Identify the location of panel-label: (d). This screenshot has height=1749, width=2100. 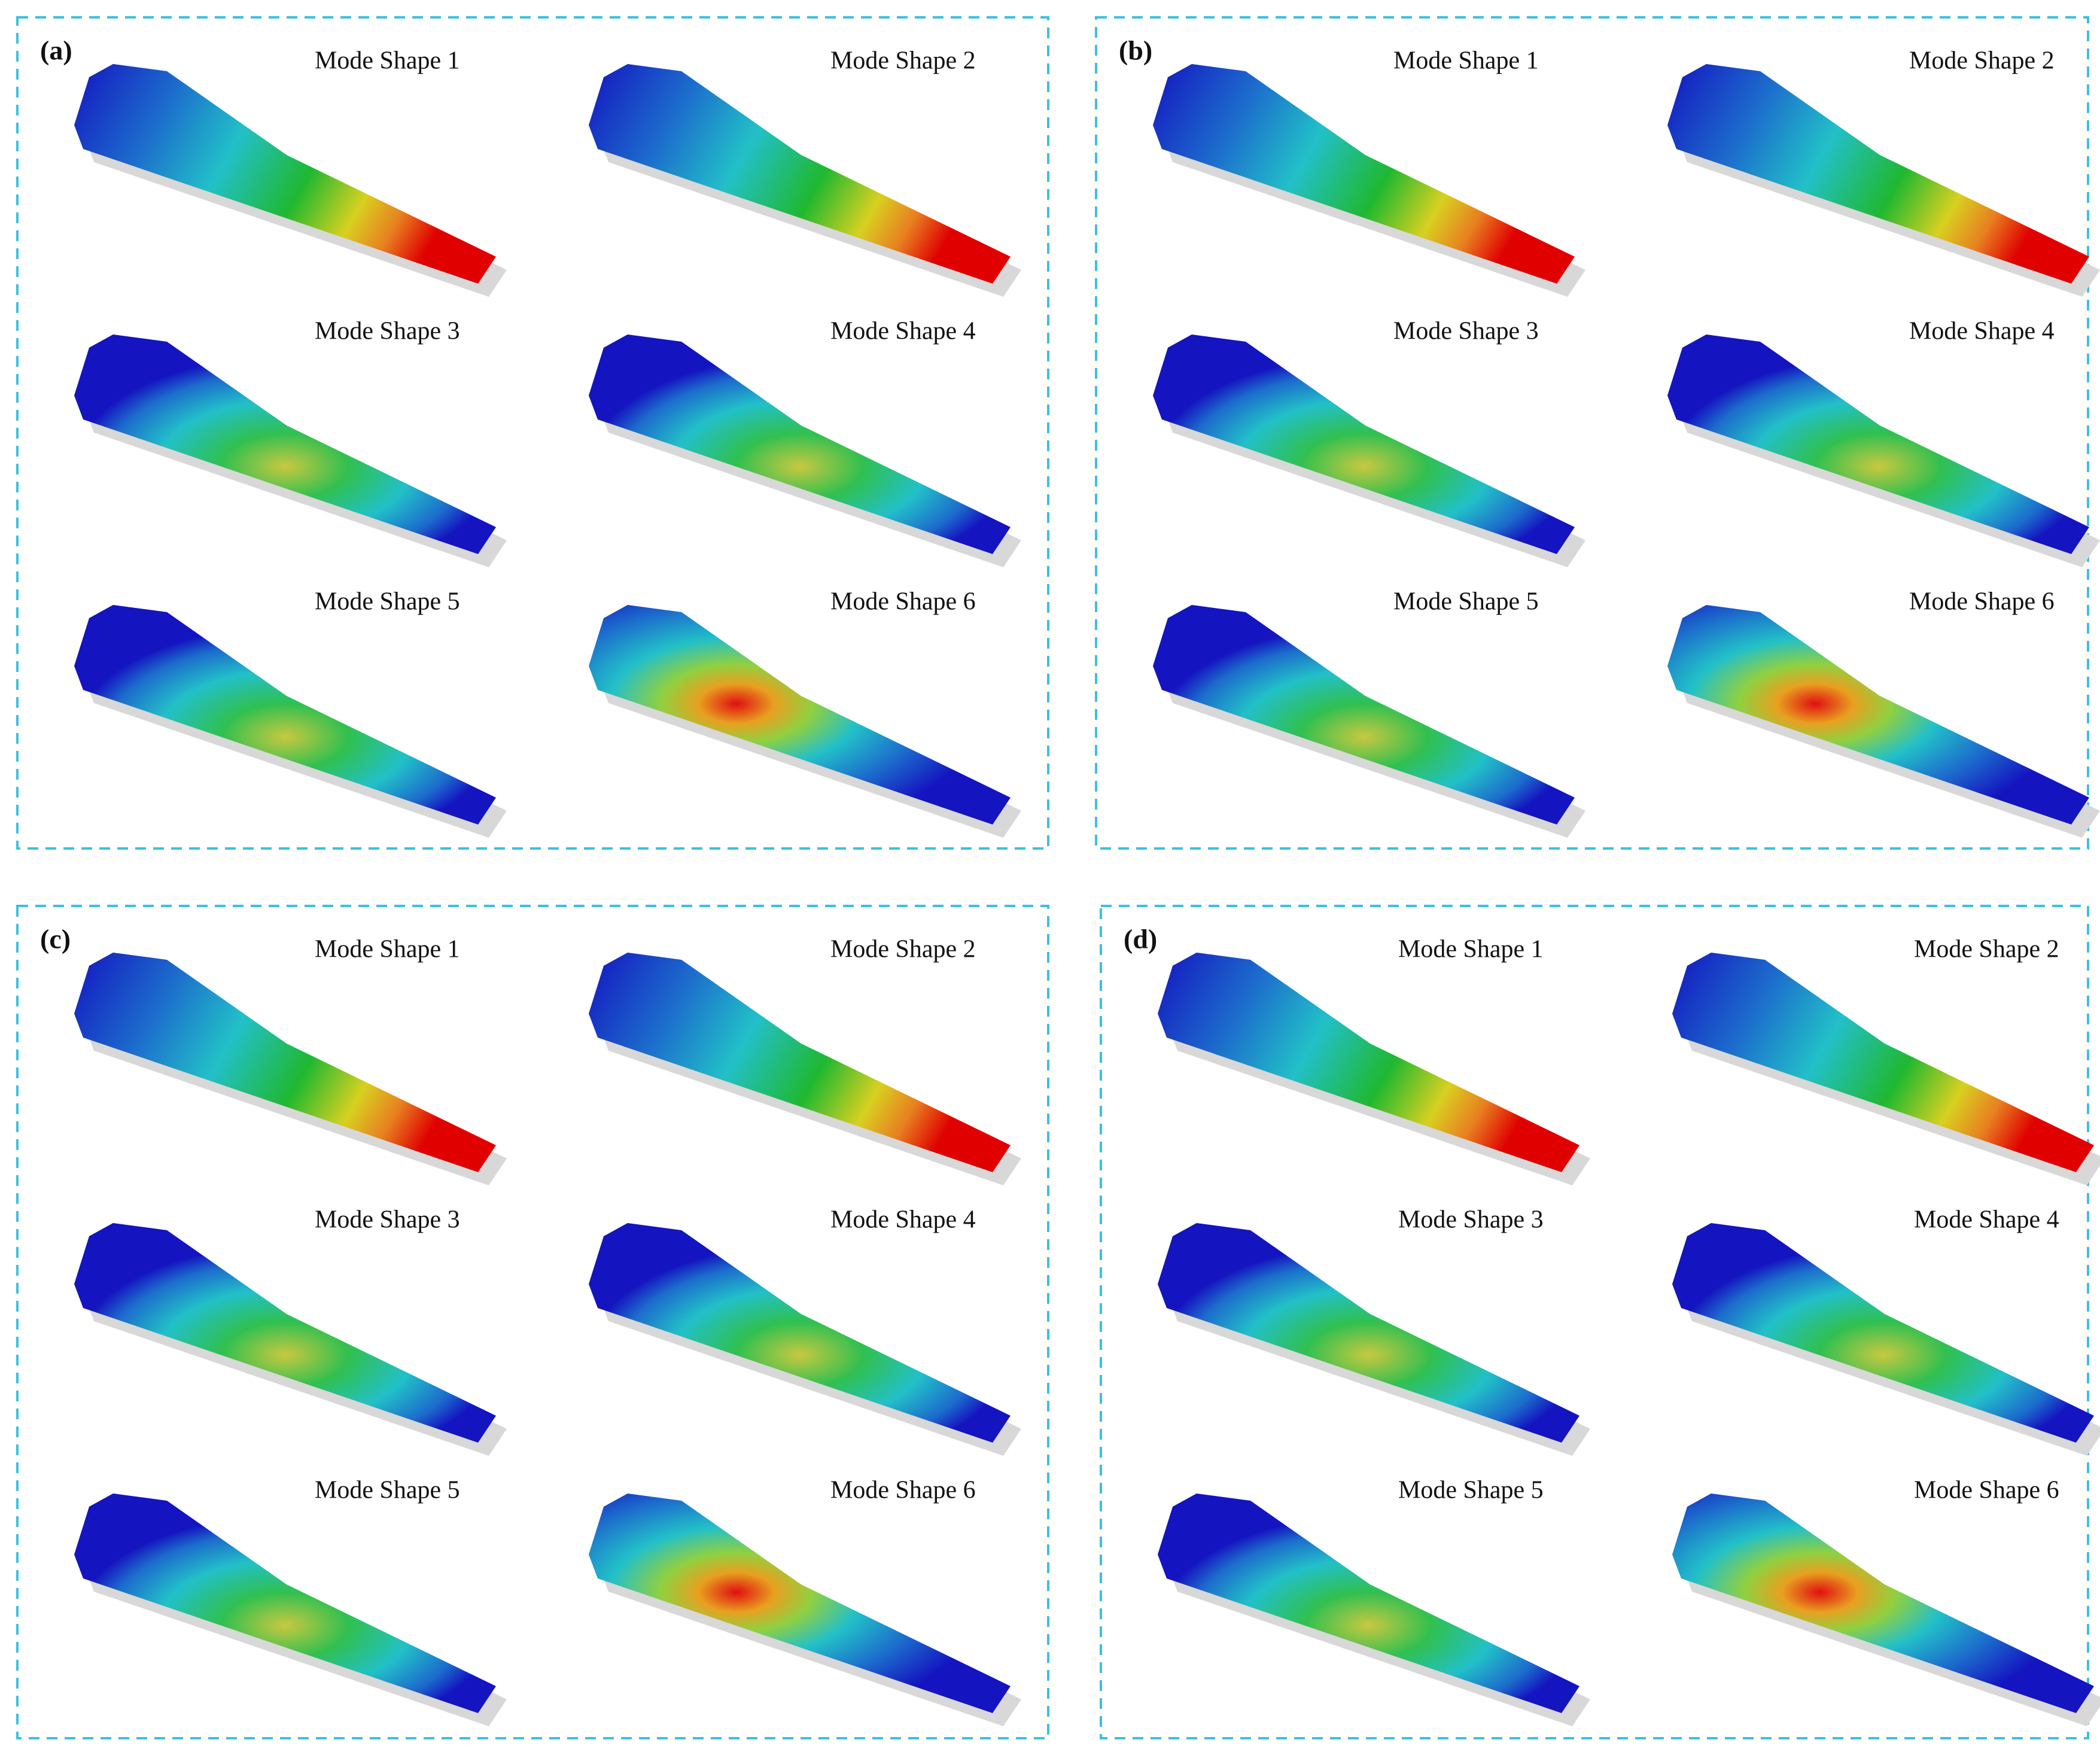
(1140, 939).